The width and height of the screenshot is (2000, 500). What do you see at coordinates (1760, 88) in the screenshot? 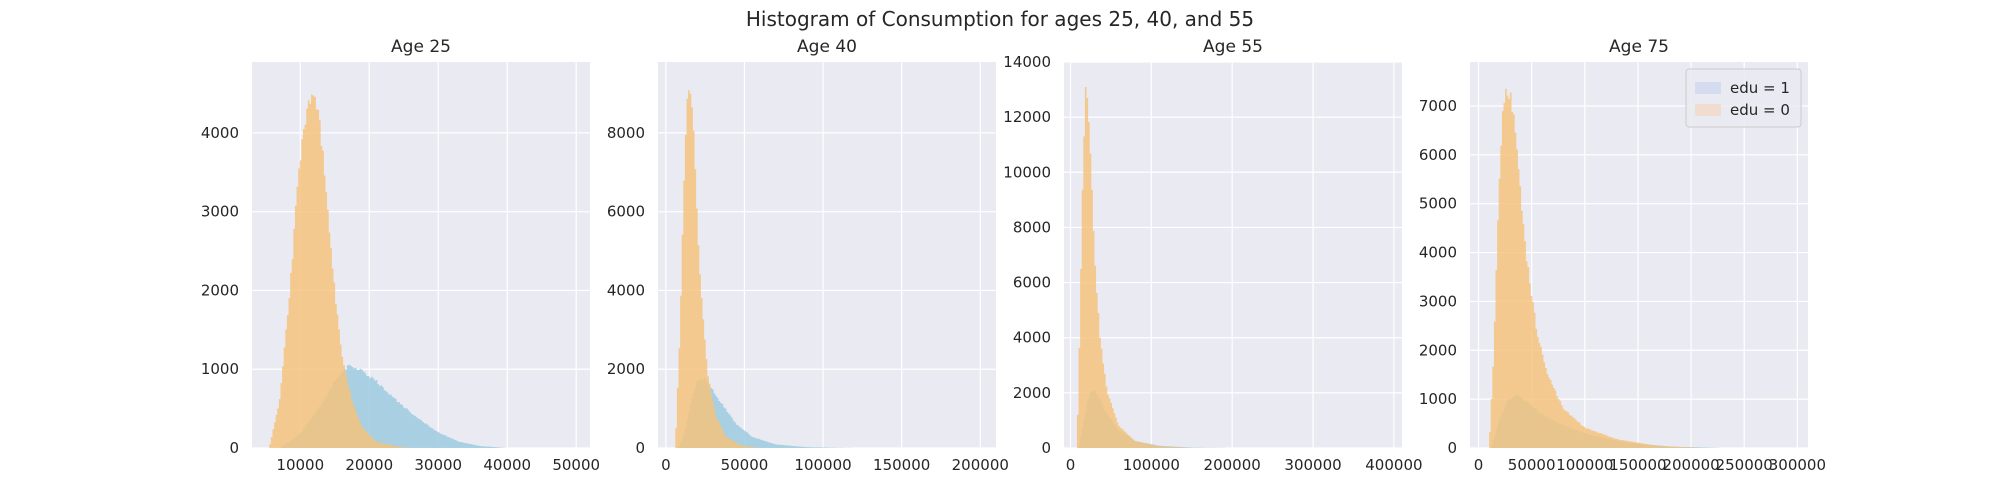
I see `legend-label: edu = 1` at bounding box center [1760, 88].